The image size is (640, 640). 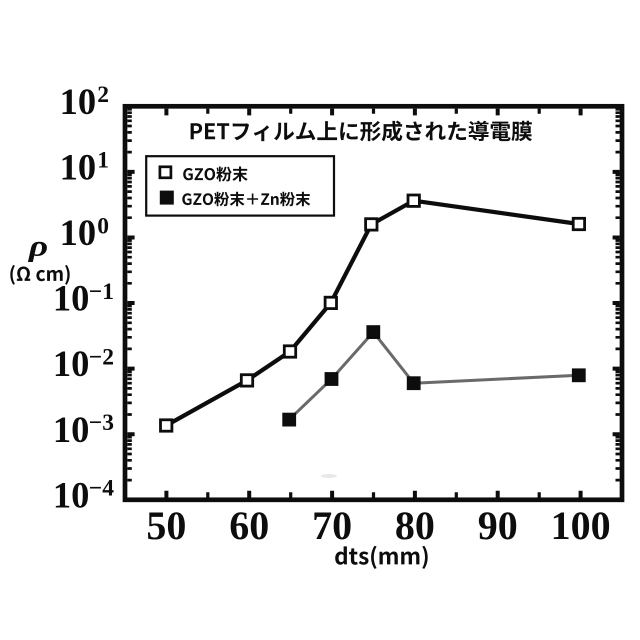 What do you see at coordinates (332, 525) in the screenshot?
I see `svg-text: 70` at bounding box center [332, 525].